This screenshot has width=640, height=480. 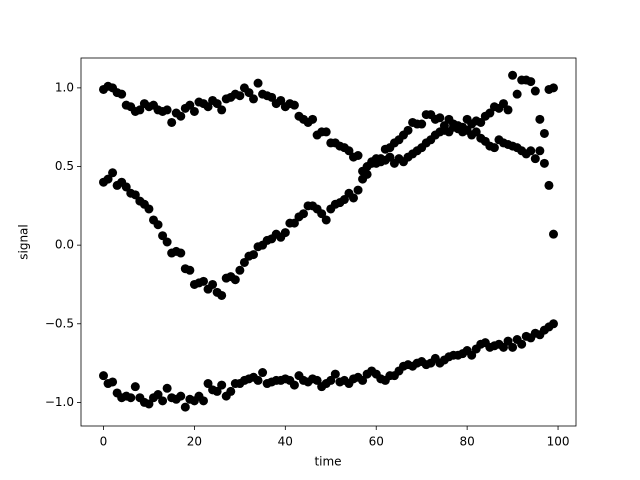 I want to click on x-tick-label: 100, so click(x=558, y=442).